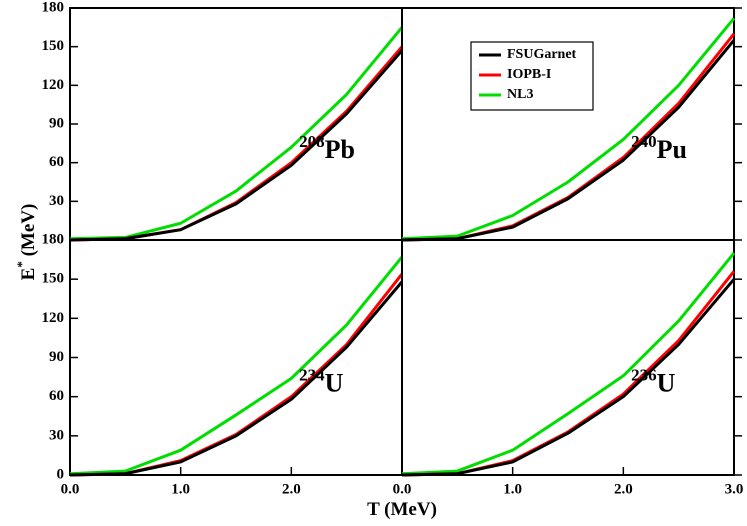 The image size is (747, 526). Describe the element at coordinates (672, 149) in the screenshot. I see `element: Pu` at that location.